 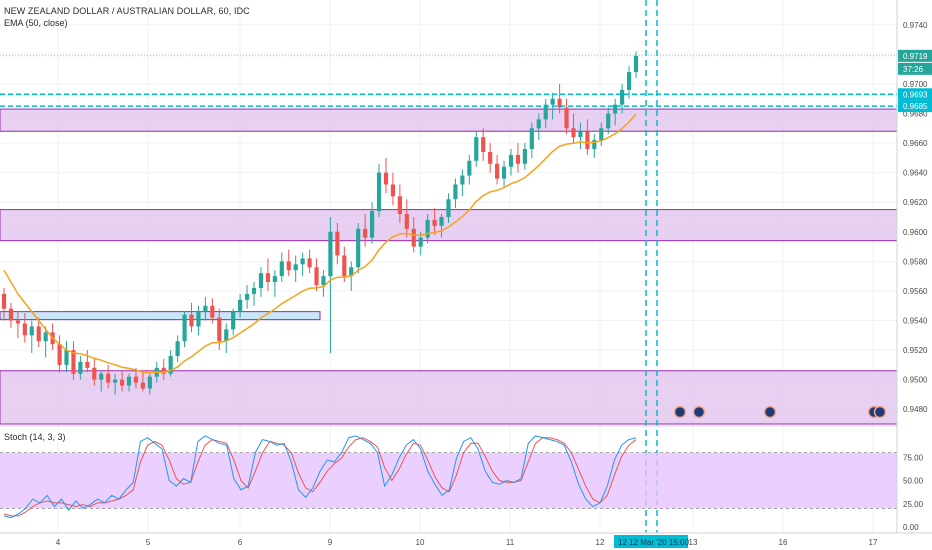 What do you see at coordinates (915, 291) in the screenshot?
I see `price-tick-label: 0.9560` at bounding box center [915, 291].